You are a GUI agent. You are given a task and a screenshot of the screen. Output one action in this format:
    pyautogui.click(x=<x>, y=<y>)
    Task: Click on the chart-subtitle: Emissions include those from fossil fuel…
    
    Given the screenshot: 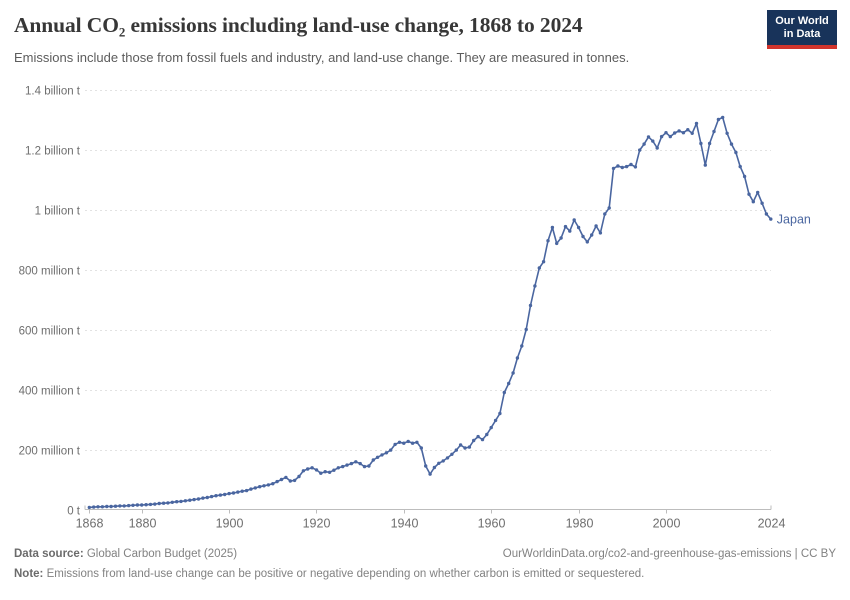 What is the action you would take?
    pyautogui.click(x=322, y=57)
    